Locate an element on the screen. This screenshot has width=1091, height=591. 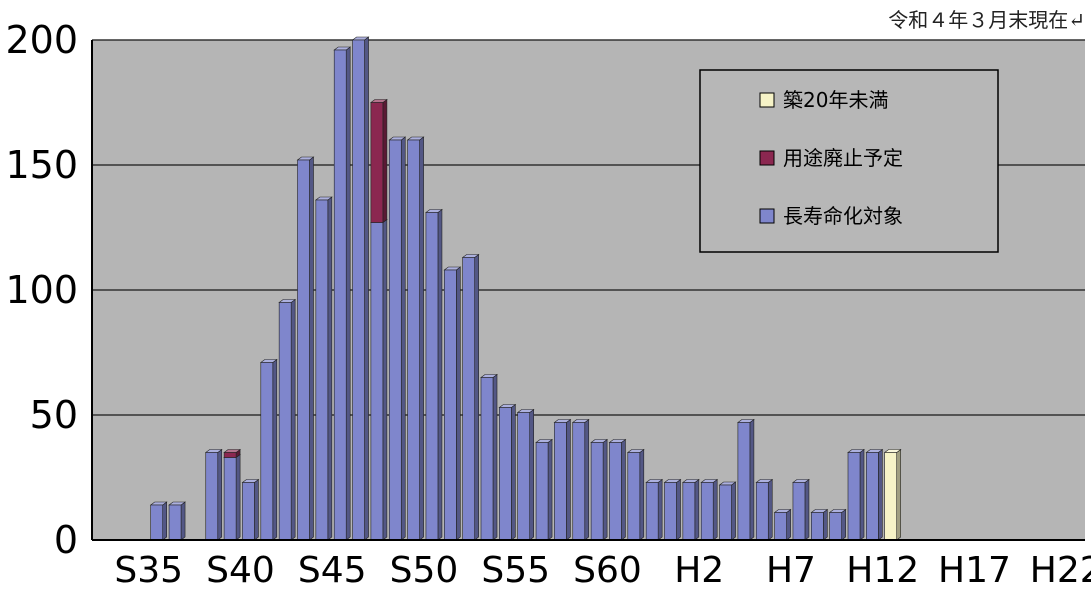
y-tick-label: 150 is located at coordinates (41, 165).